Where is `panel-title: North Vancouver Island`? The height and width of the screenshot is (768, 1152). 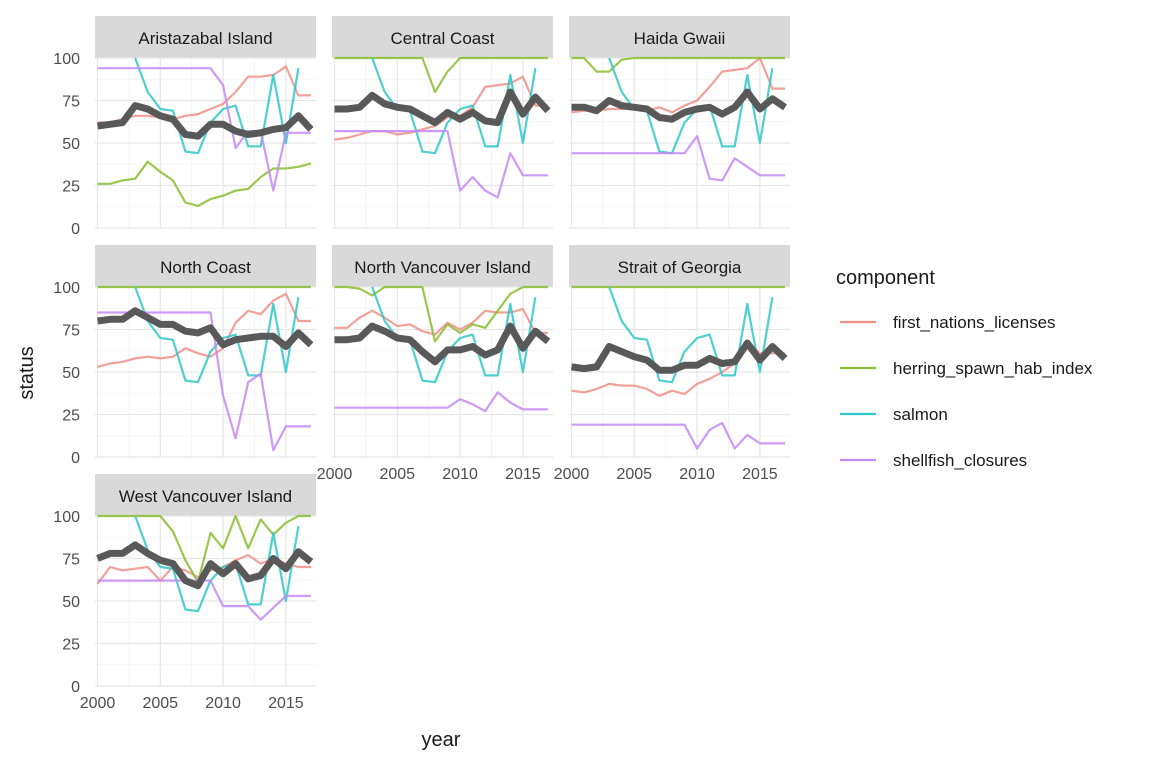 panel-title: North Vancouver Island is located at coordinates (442, 267).